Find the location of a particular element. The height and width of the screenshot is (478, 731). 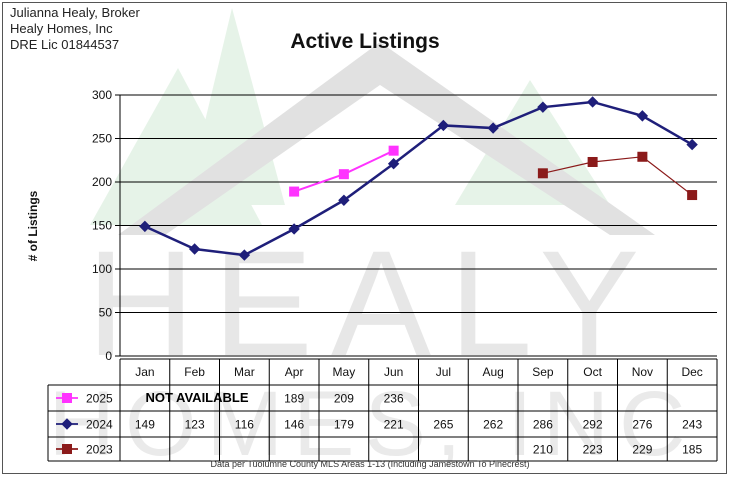

watermark-tree-right is located at coordinates (532, 142).